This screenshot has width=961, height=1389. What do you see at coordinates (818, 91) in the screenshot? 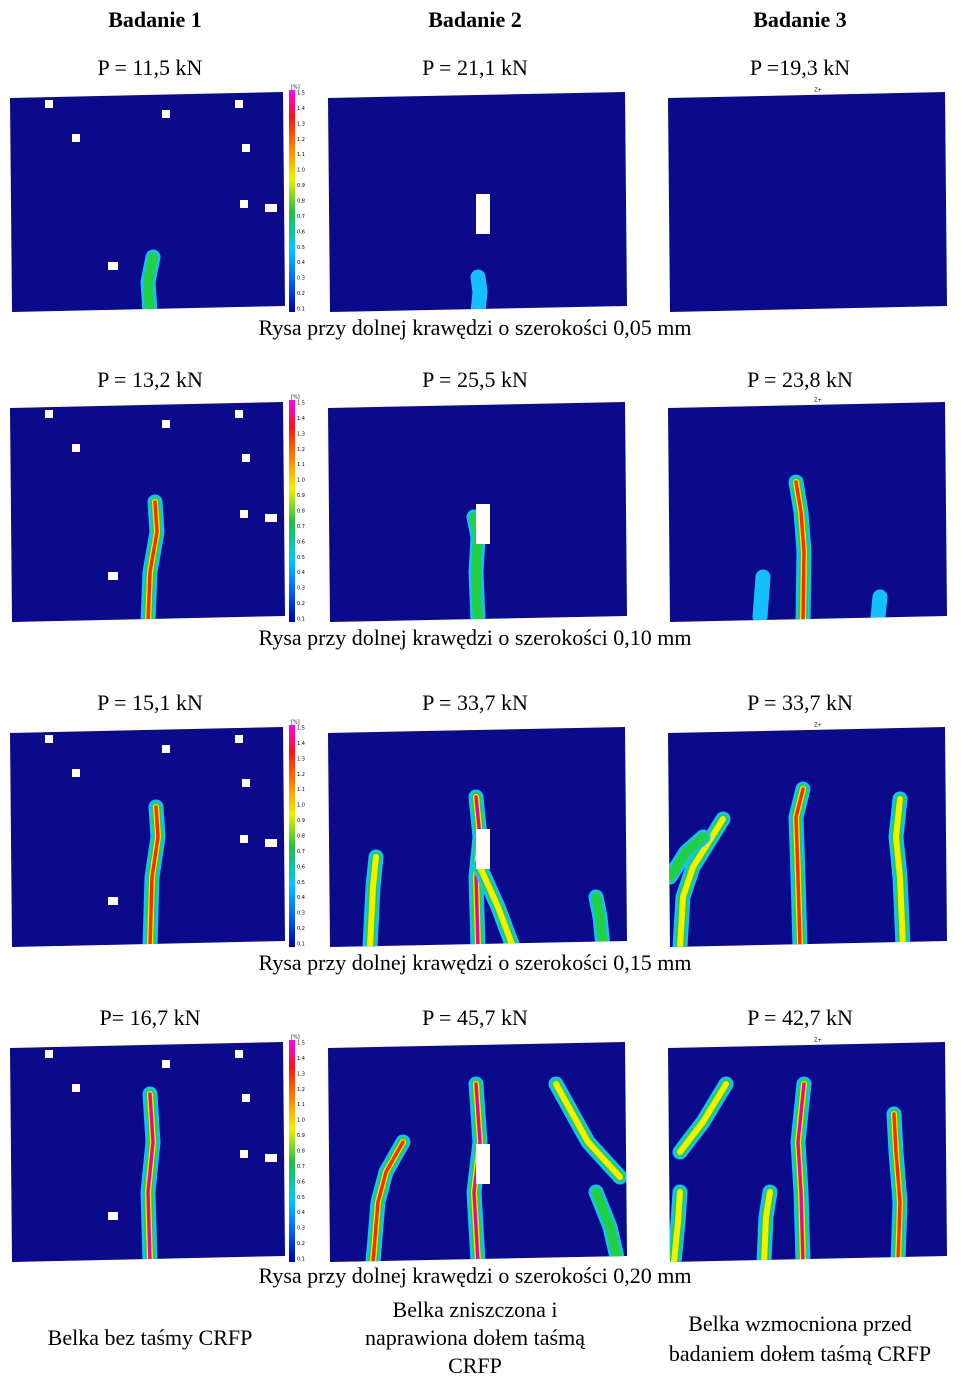
I see `axis-marker: Z+` at bounding box center [818, 91].